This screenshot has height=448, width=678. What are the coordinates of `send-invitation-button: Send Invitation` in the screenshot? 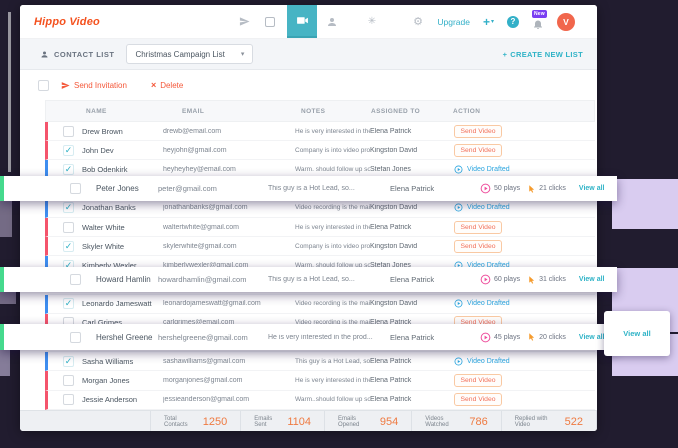 It's located at (94, 85).